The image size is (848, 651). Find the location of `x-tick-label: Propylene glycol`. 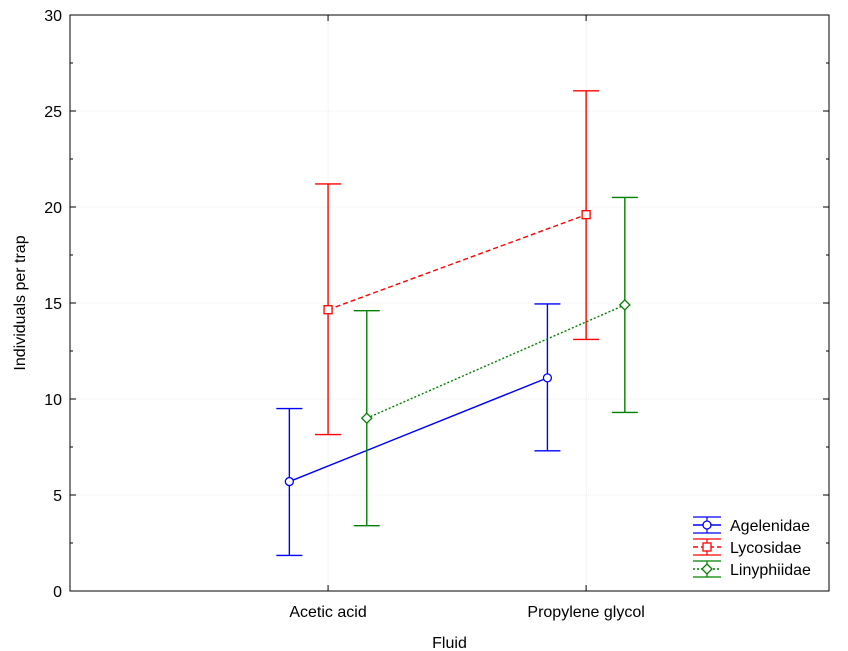

x-tick-label: Propylene glycol is located at coordinates (585, 612).